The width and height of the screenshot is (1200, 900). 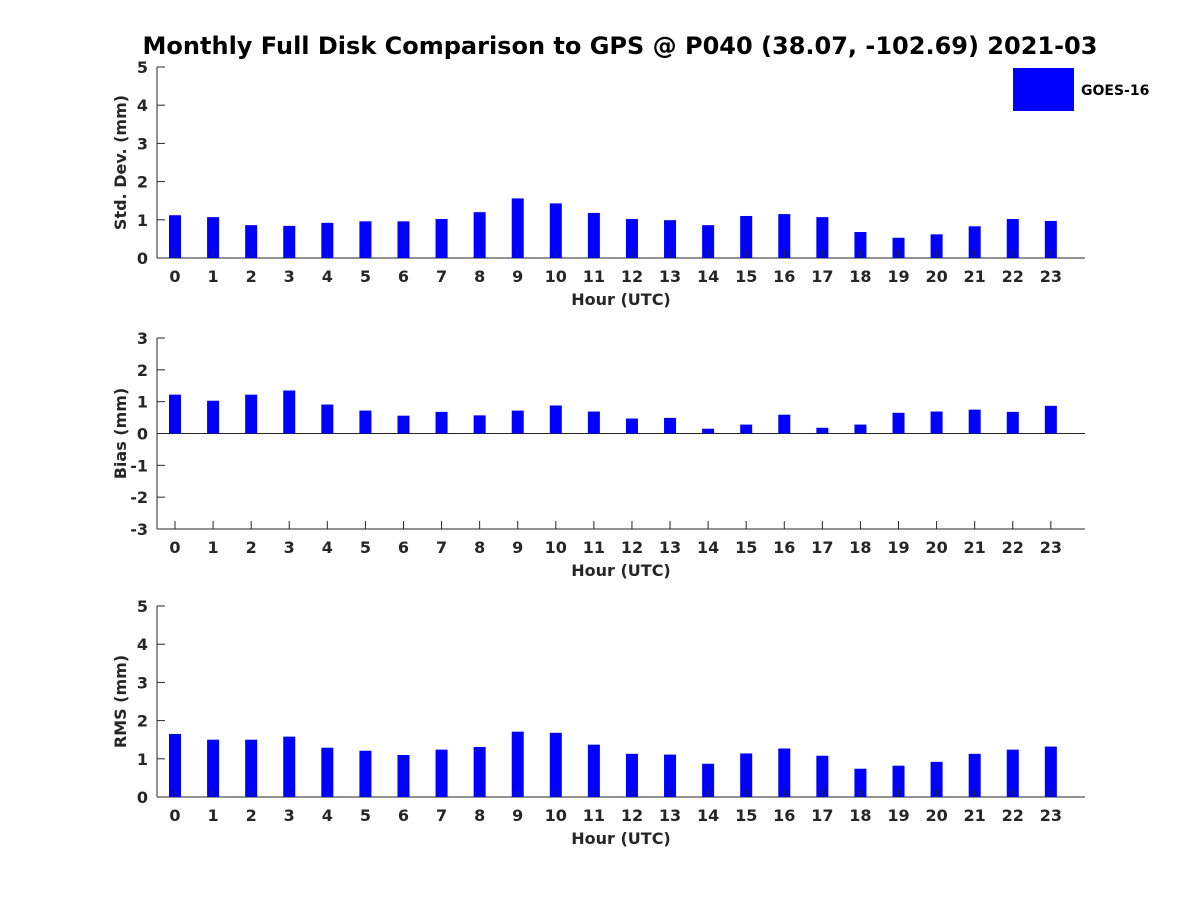 I want to click on x-tick-label: 17, so click(x=822, y=547).